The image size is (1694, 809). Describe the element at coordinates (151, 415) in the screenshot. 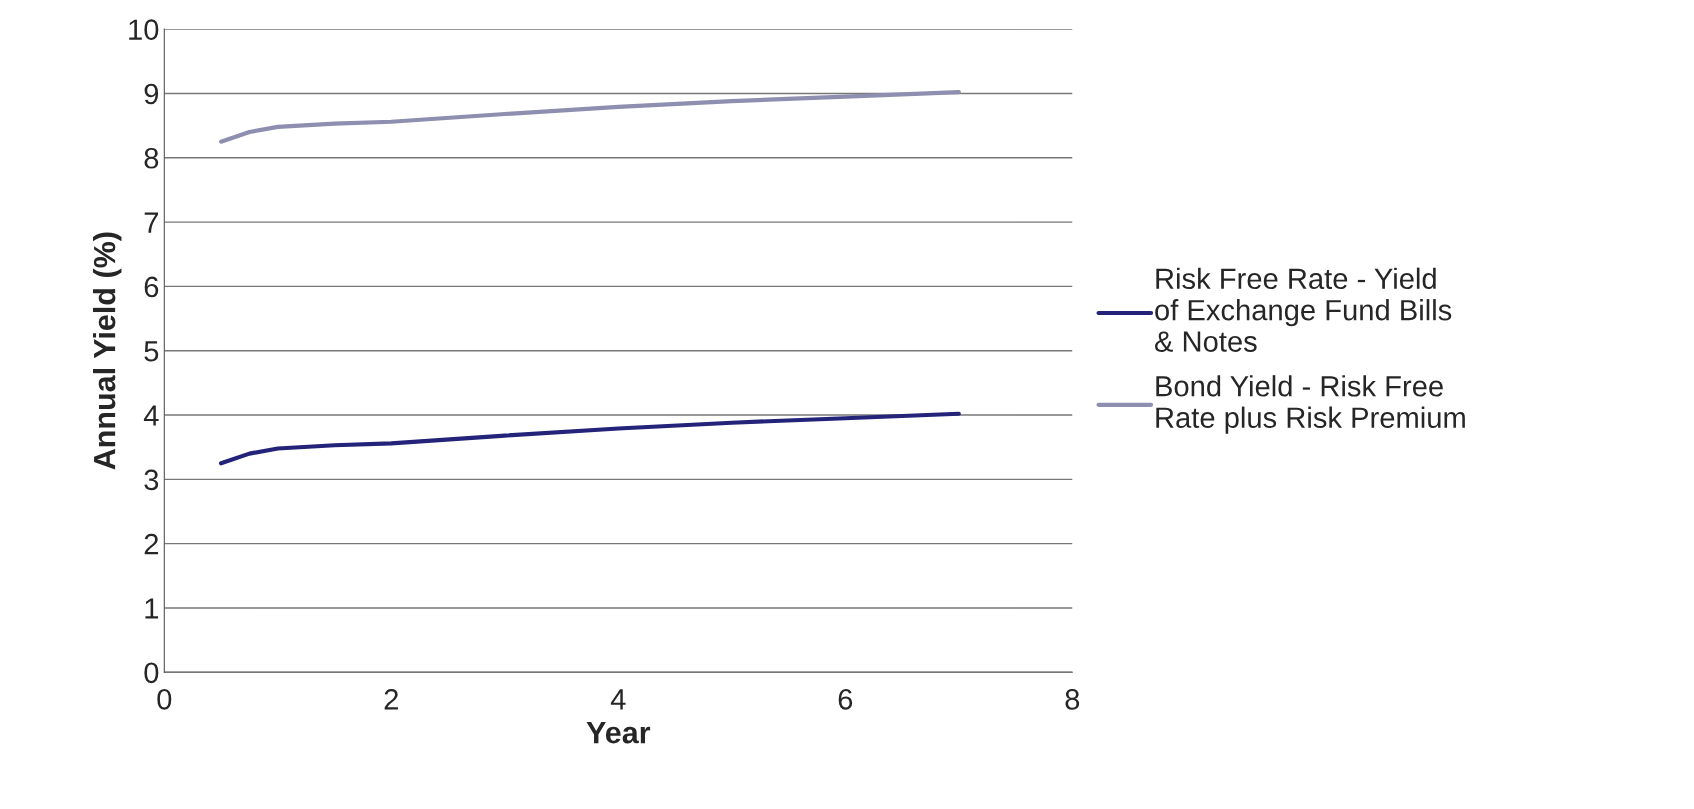

I see `y-tick-label: 4` at that location.